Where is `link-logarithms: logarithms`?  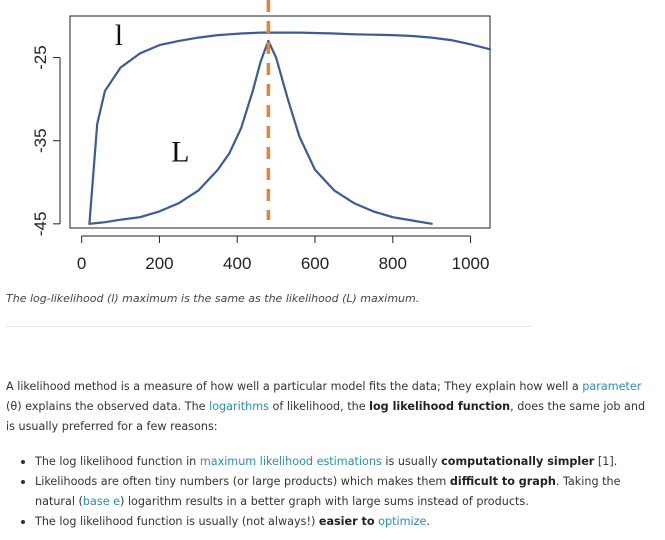
link-logarithms: logarithms is located at coordinates (239, 406).